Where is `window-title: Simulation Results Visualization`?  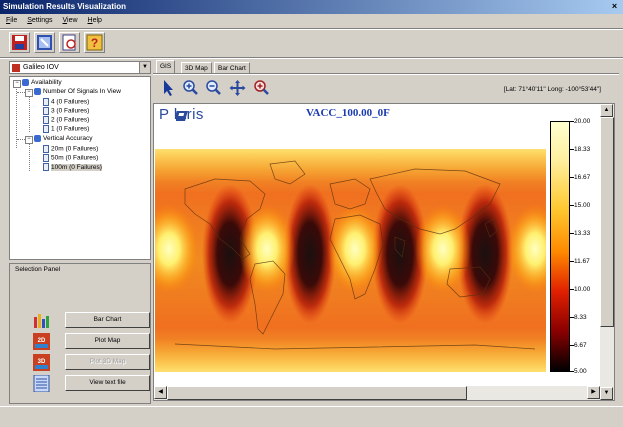
window-title: Simulation Results Visualization is located at coordinates (64, 6).